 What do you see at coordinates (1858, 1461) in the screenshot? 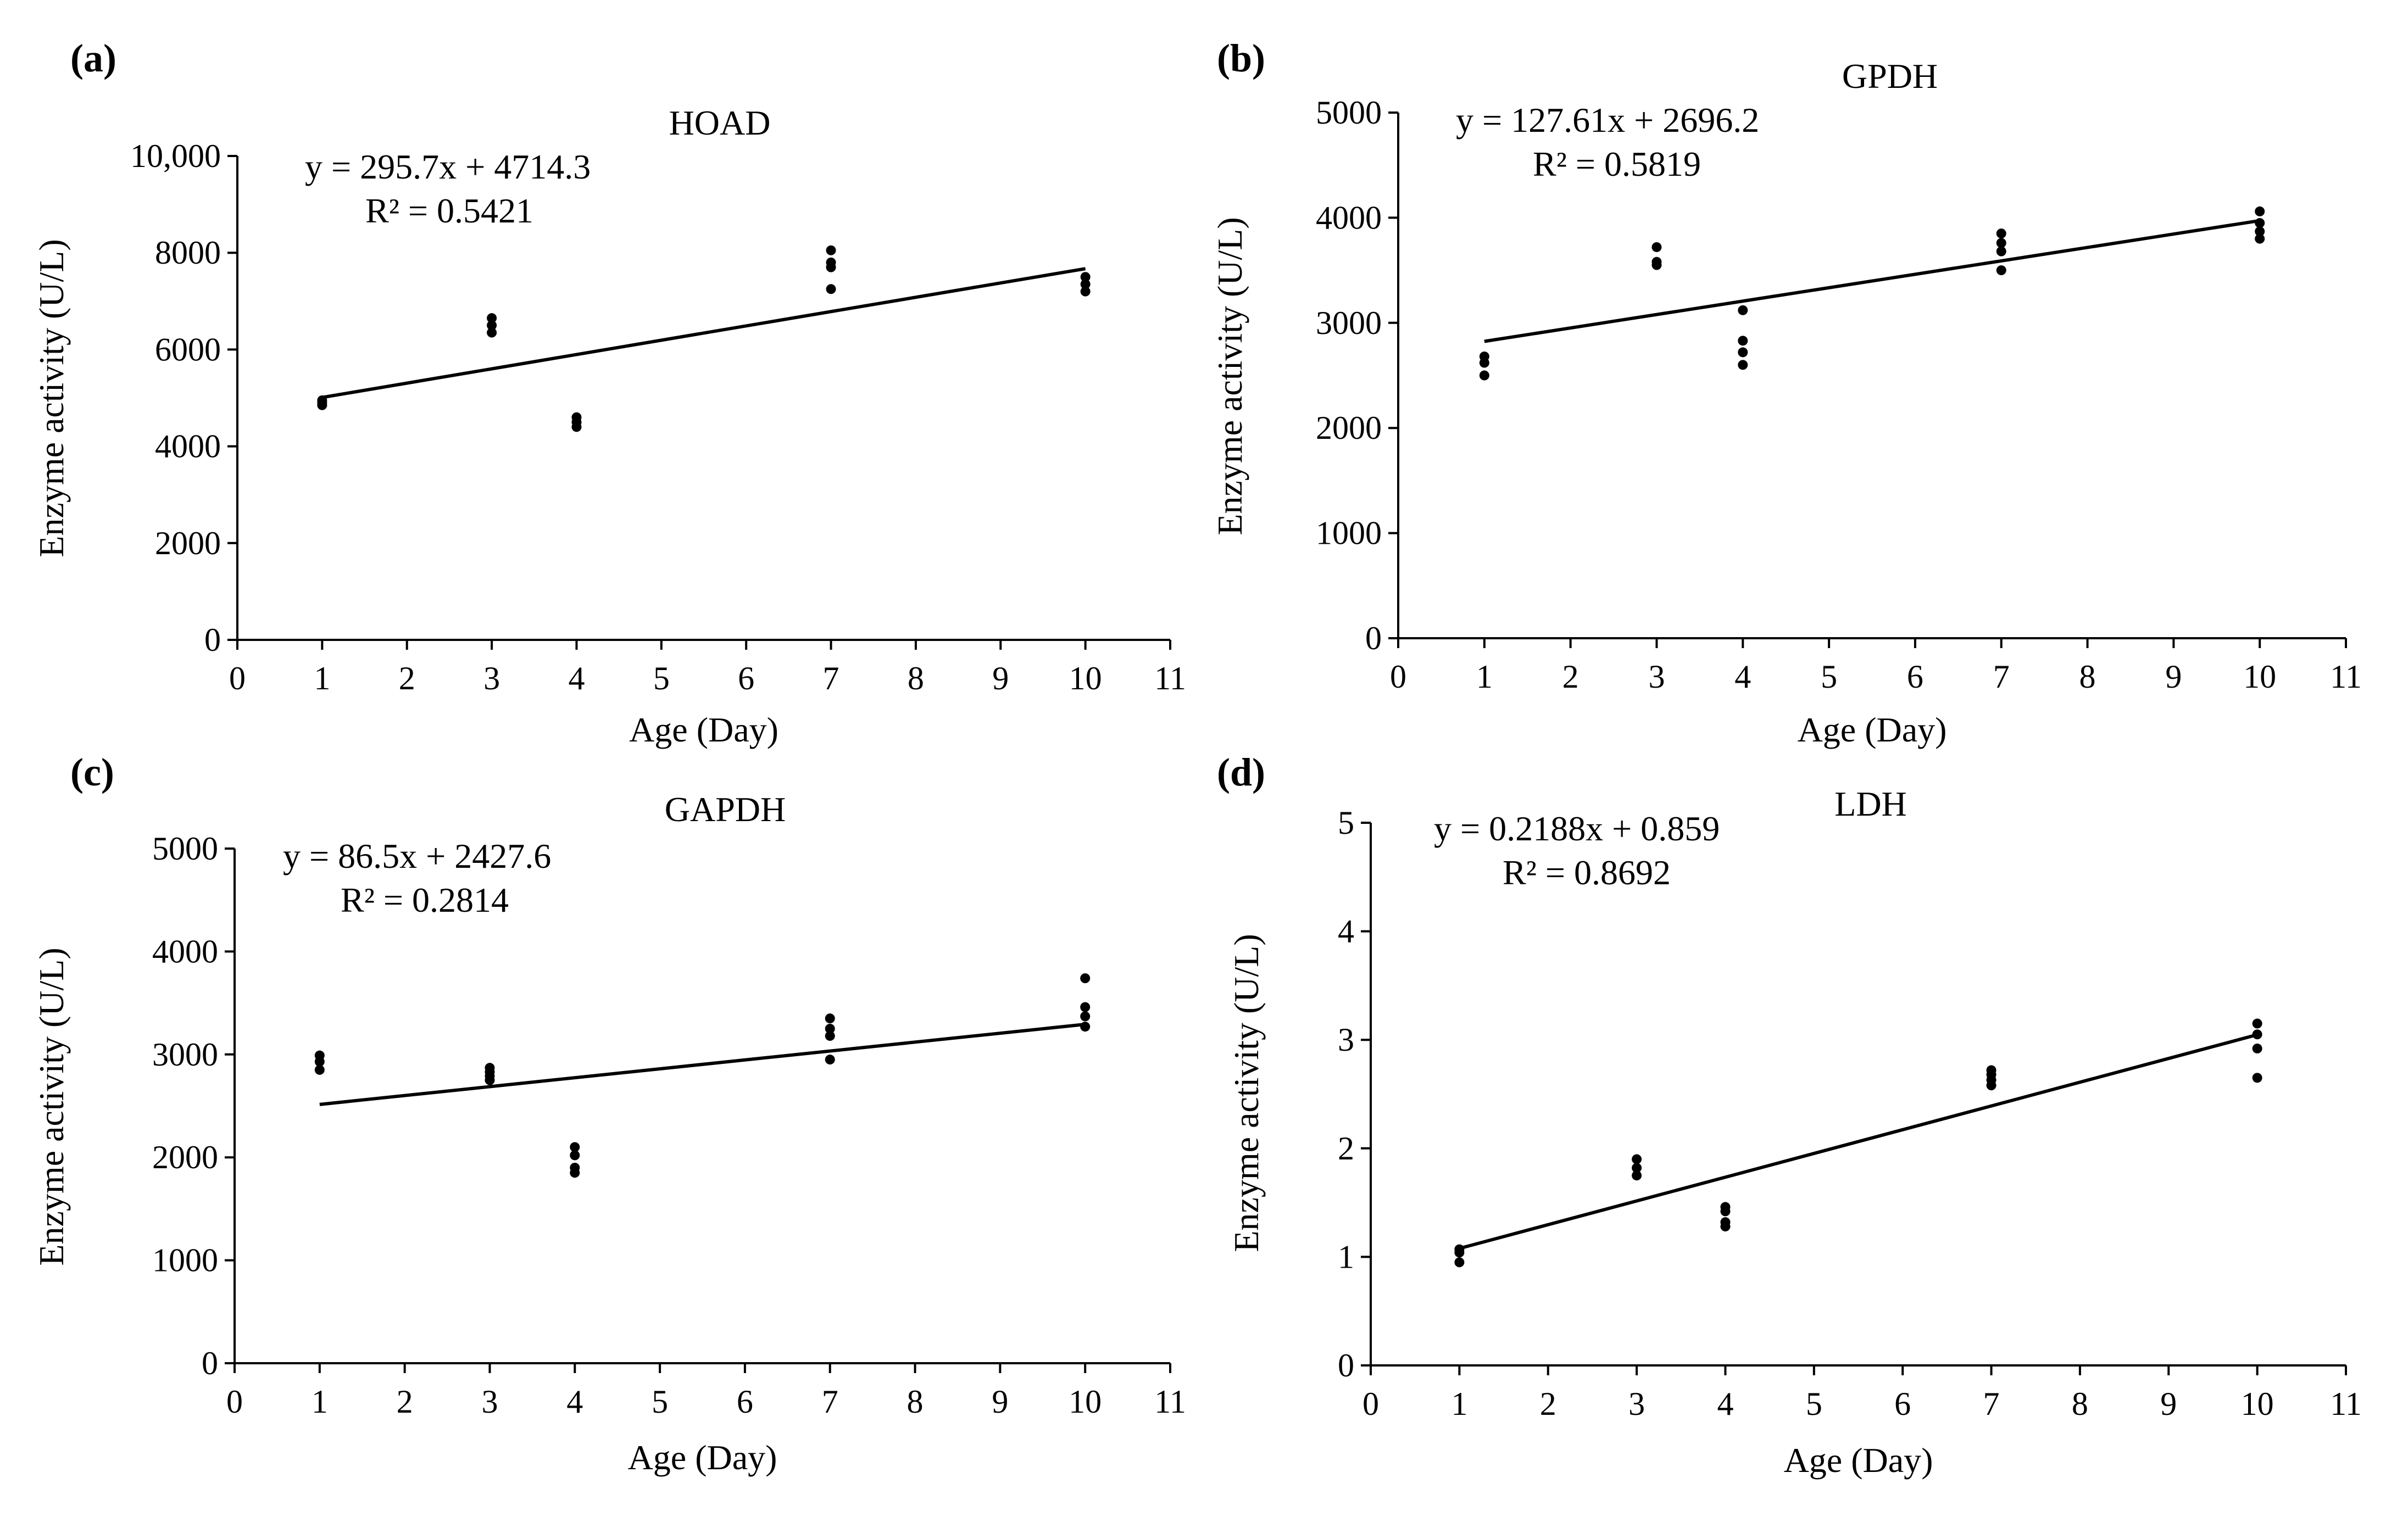
I see `x-axis-label: Age (Day)` at bounding box center [1858, 1461].